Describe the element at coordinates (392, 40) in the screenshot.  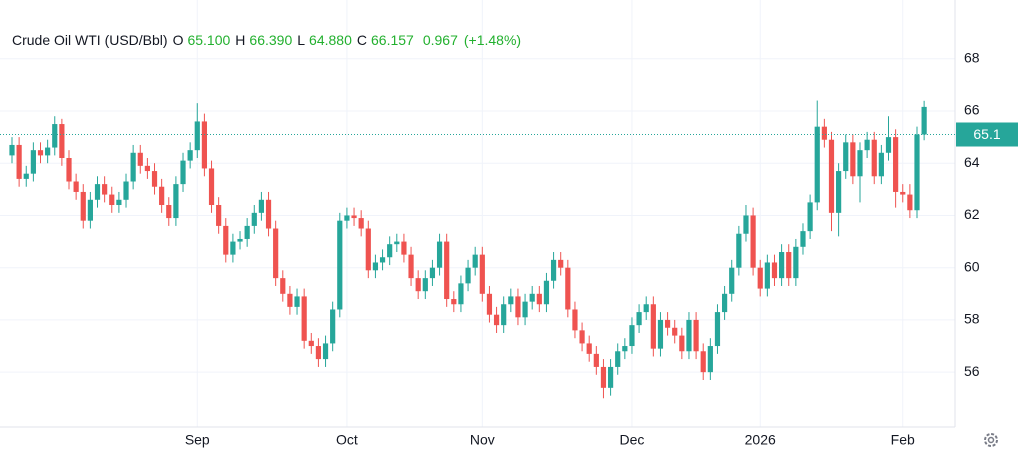
I see `quote-value: 66.157` at that location.